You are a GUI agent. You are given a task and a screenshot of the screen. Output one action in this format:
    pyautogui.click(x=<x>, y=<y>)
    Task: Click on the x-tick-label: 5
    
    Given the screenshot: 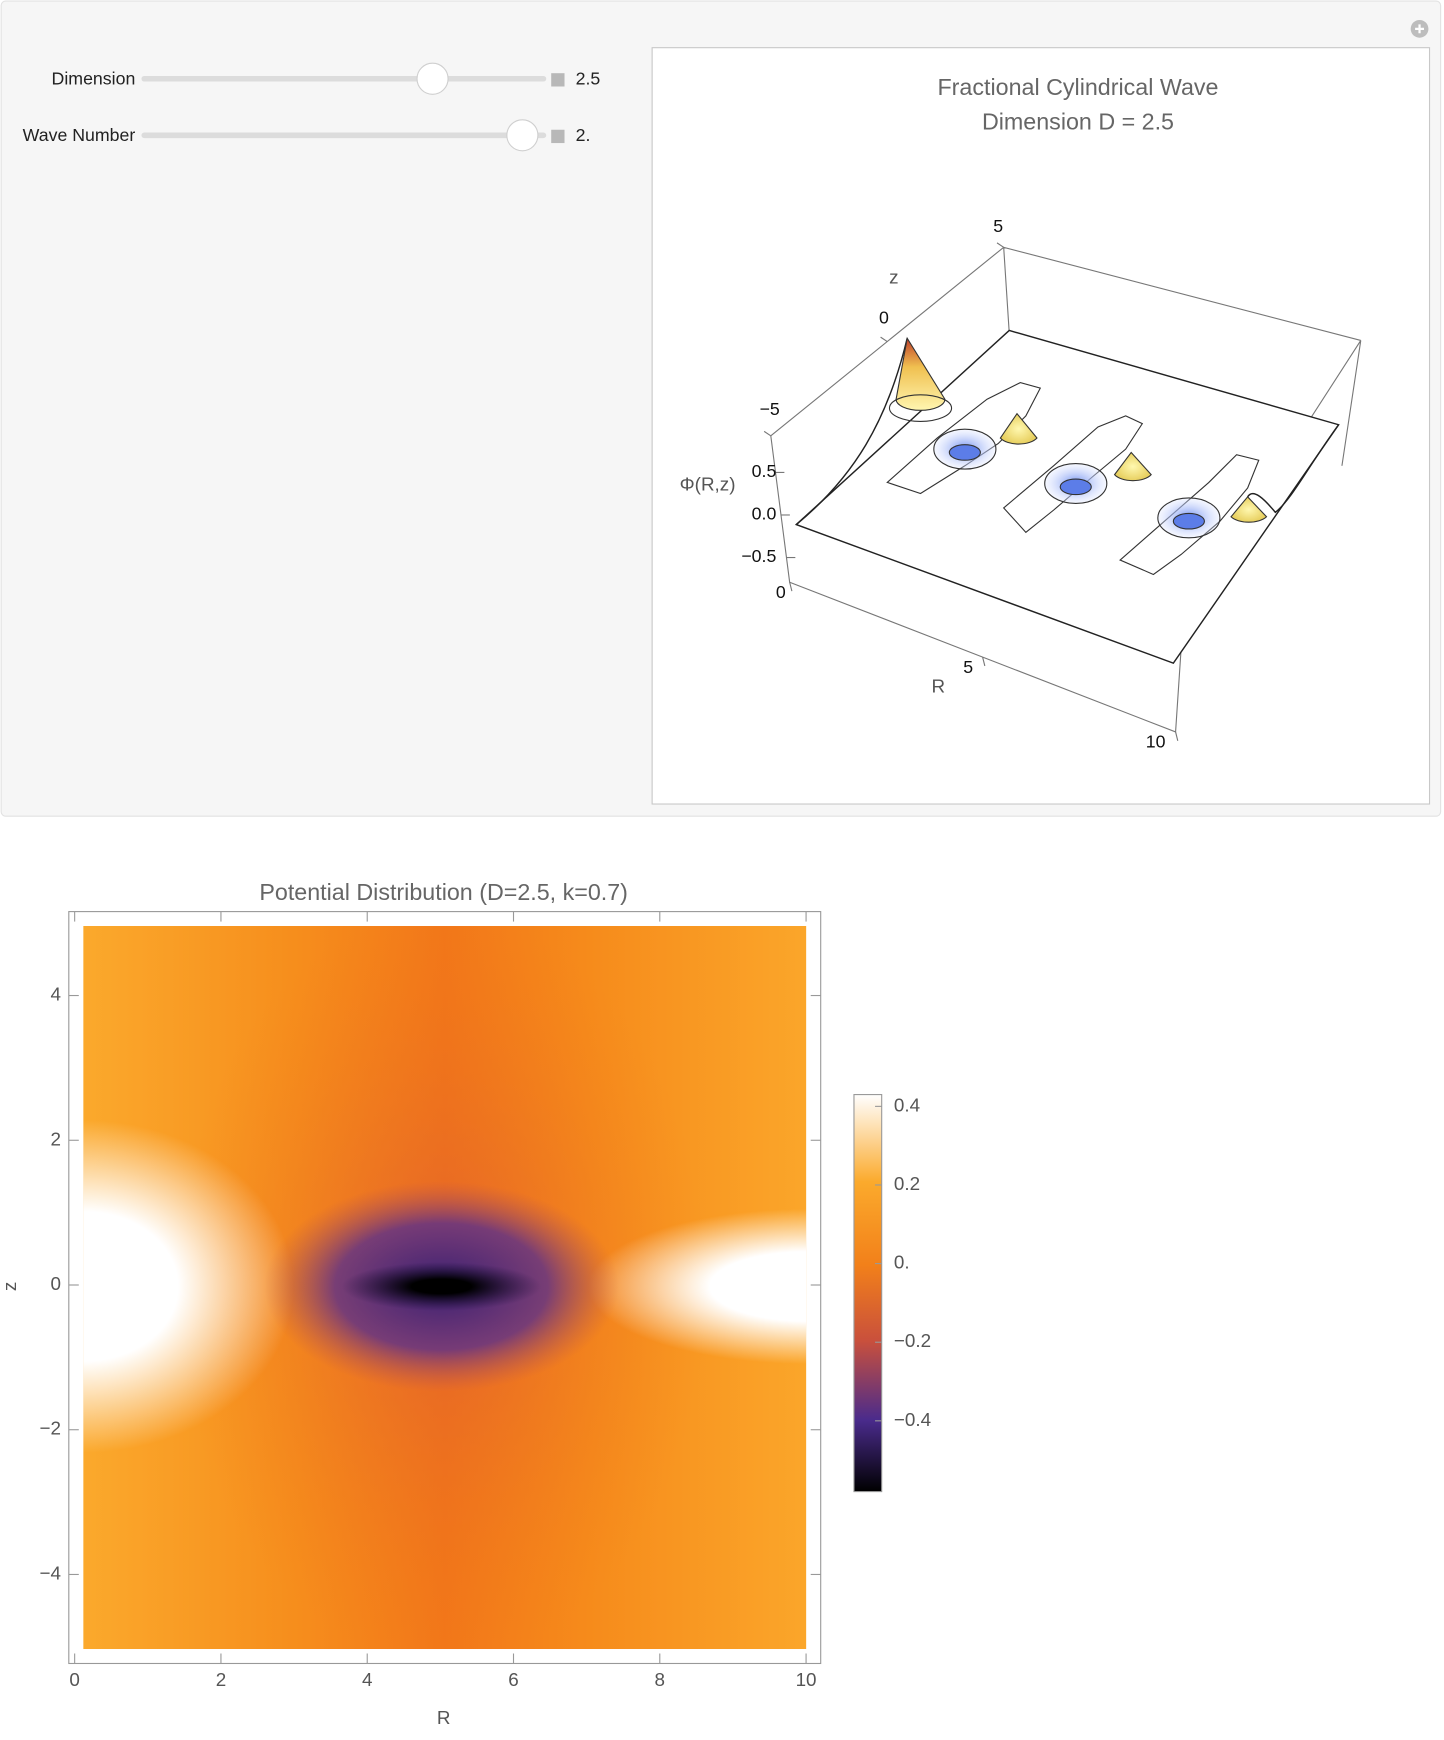 What is the action you would take?
    pyautogui.click(x=968, y=667)
    